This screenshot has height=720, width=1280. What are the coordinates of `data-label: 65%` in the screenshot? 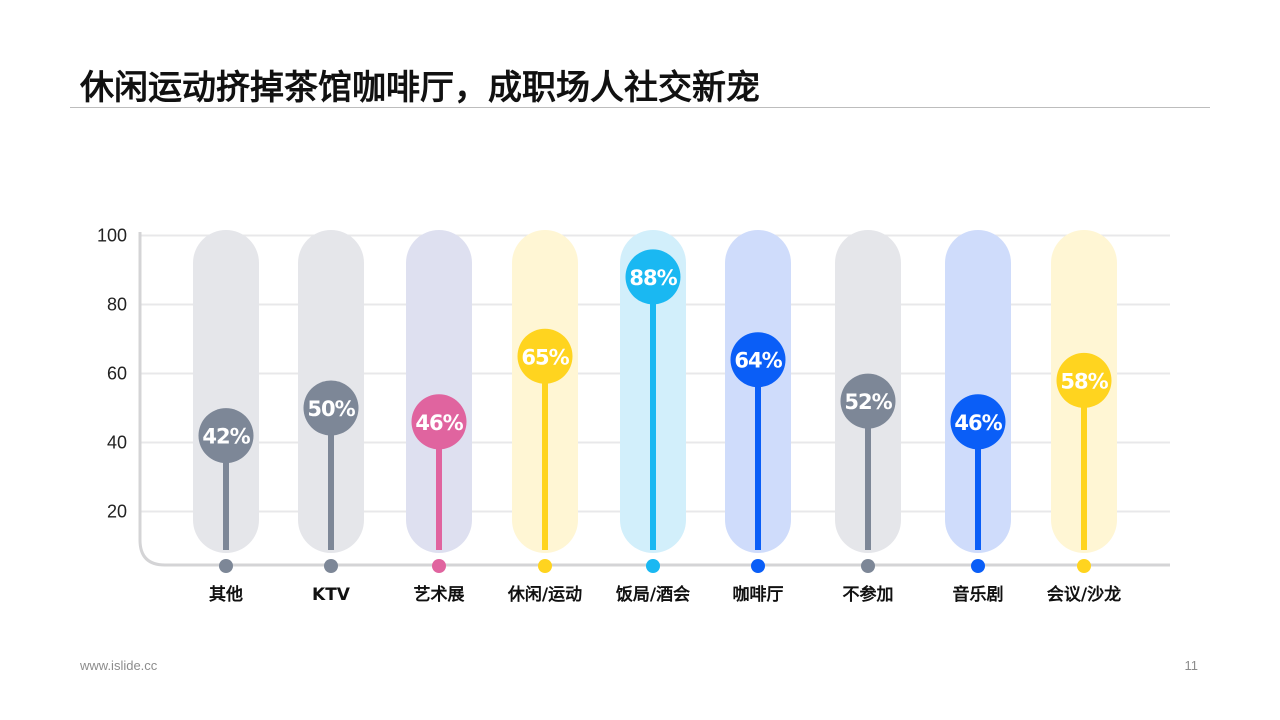 It's located at (545, 357).